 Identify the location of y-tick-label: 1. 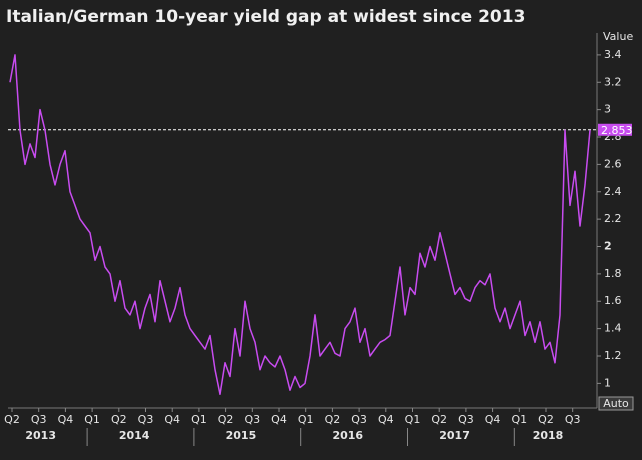
(607, 382).